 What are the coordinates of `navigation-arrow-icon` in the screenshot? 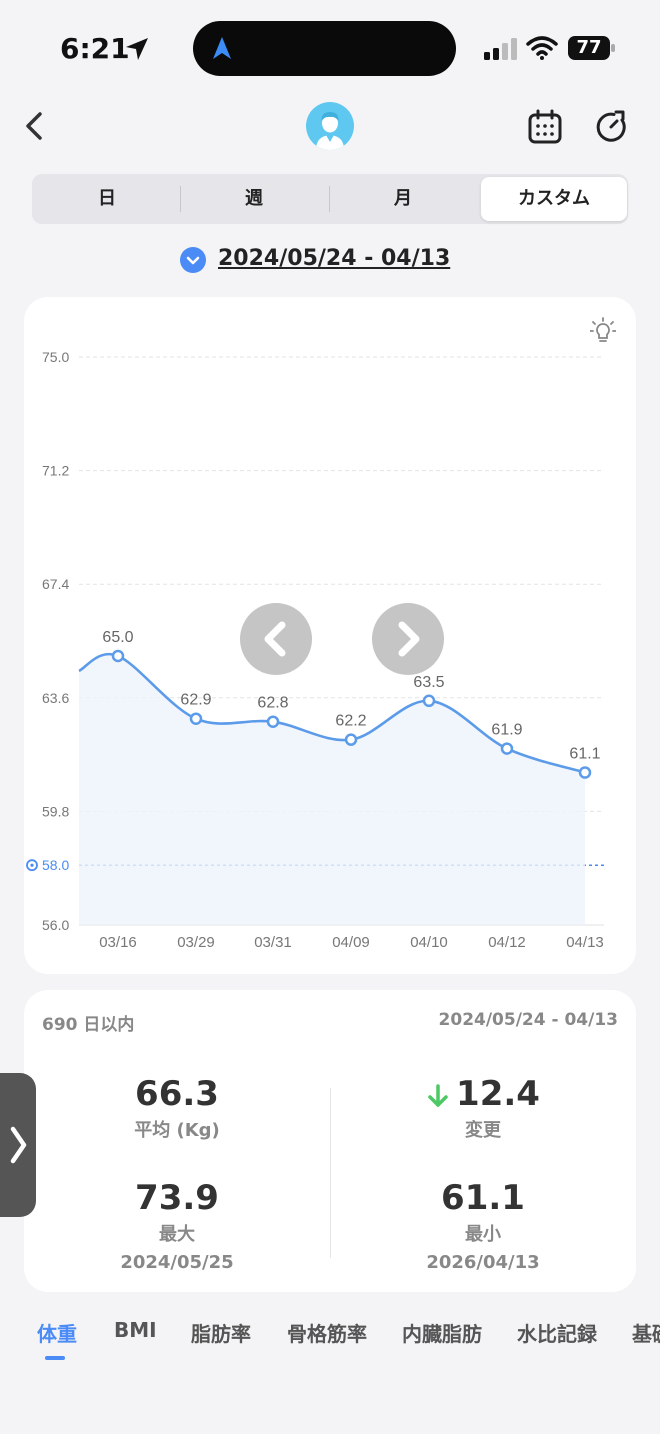 It's located at (222, 48).